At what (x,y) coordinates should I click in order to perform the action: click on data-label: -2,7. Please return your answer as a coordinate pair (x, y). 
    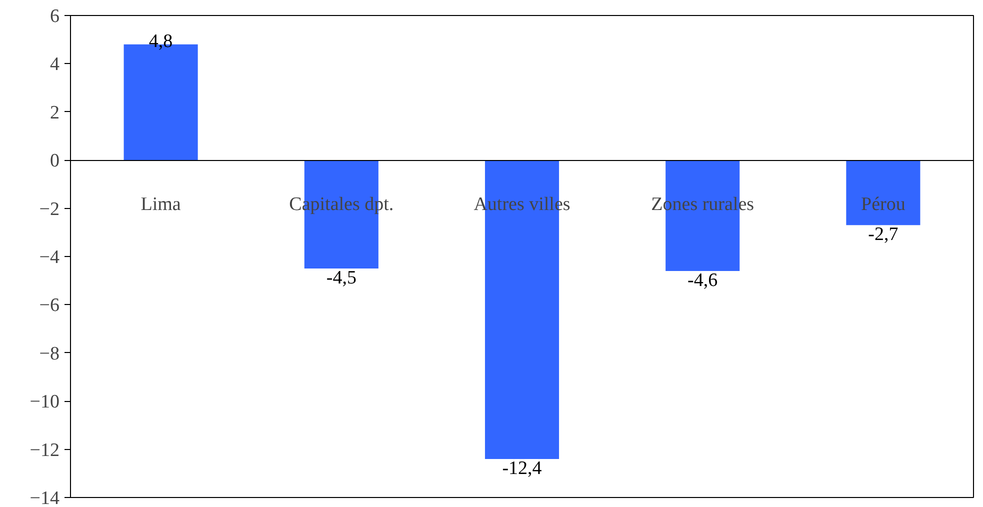
    Looking at the image, I should click on (883, 235).